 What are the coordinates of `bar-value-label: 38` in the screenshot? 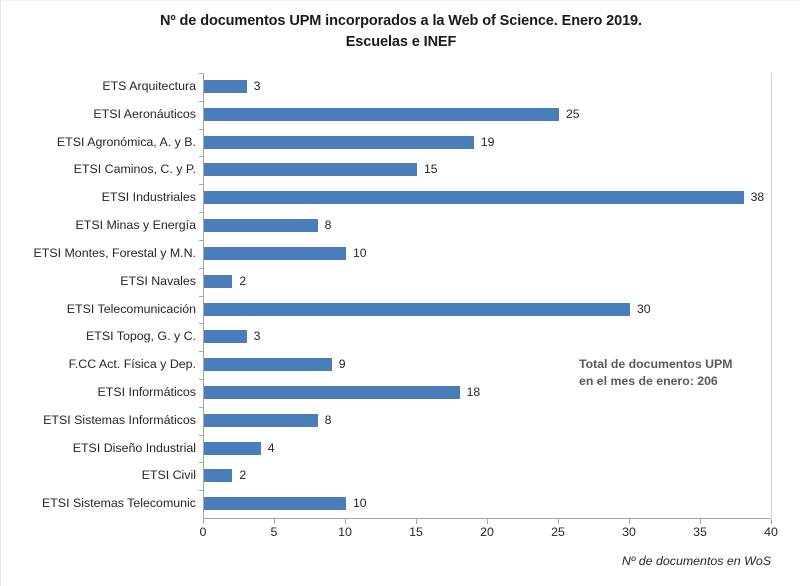 It's located at (757, 197).